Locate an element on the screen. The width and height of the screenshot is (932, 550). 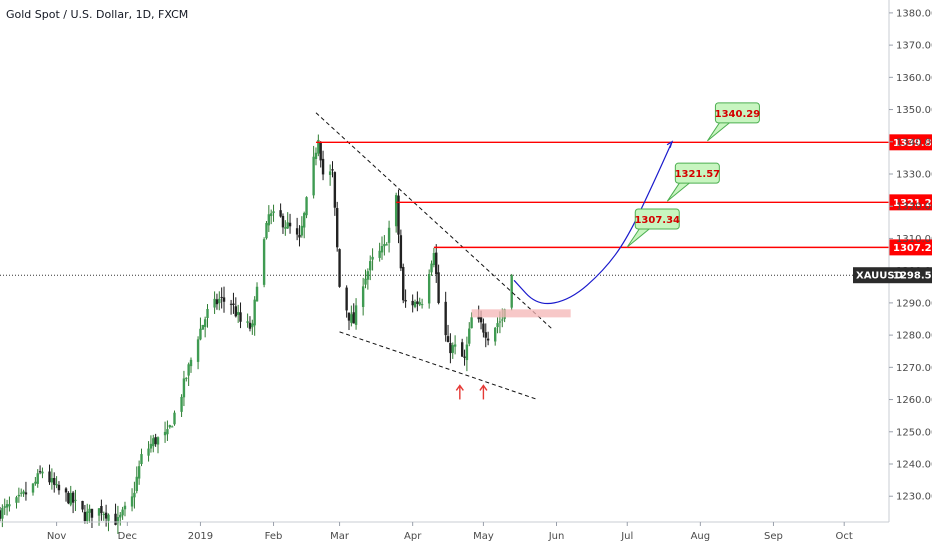
y-tick-label: 1290.00 is located at coordinates (914, 303).